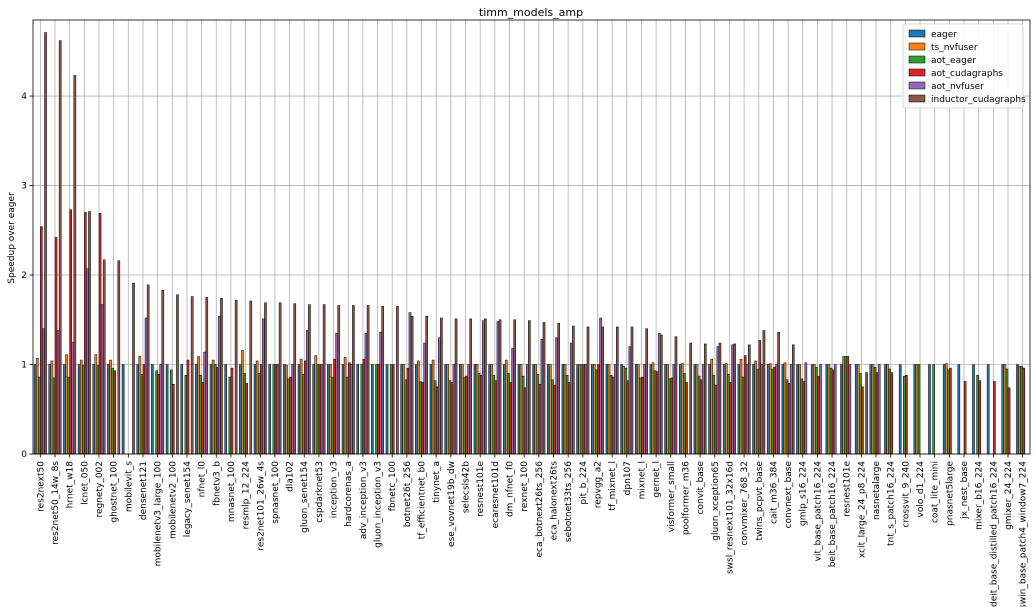  Describe the element at coordinates (892, 503) in the screenshot. I see `x-tick-label: tnt_s_patch16_224` at that location.